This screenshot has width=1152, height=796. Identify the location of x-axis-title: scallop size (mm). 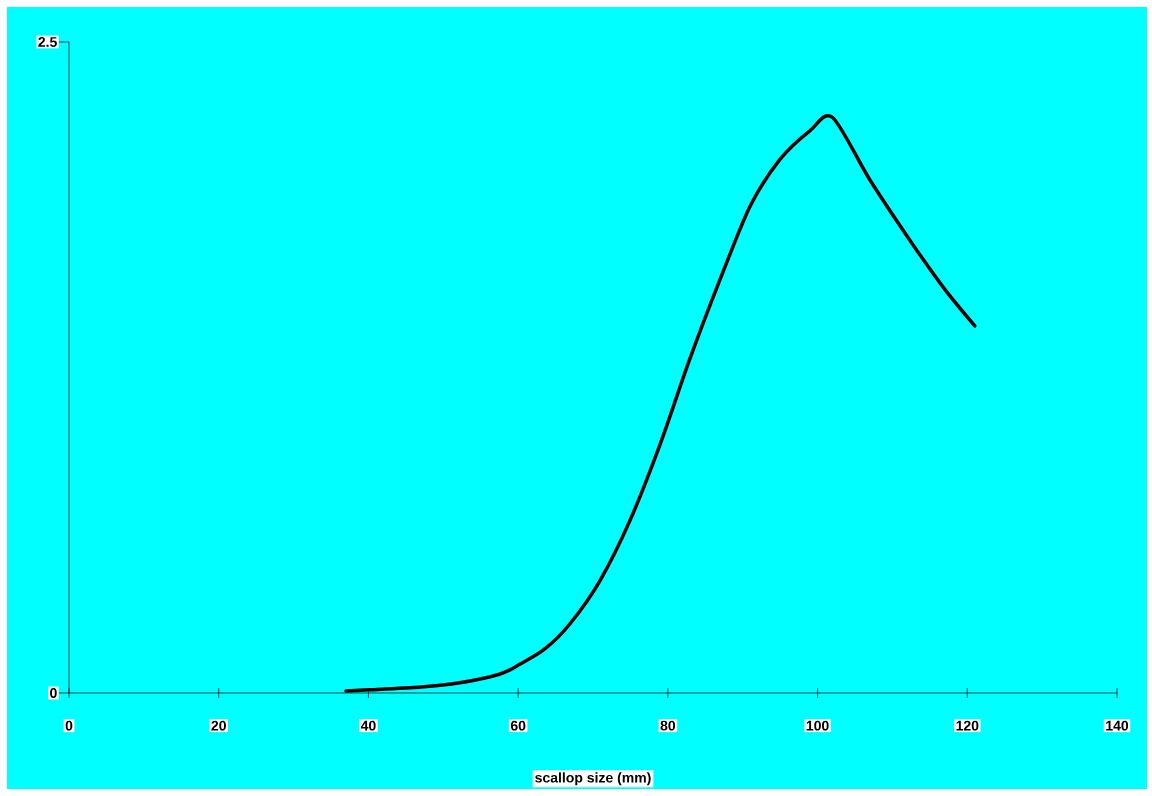
(593, 779).